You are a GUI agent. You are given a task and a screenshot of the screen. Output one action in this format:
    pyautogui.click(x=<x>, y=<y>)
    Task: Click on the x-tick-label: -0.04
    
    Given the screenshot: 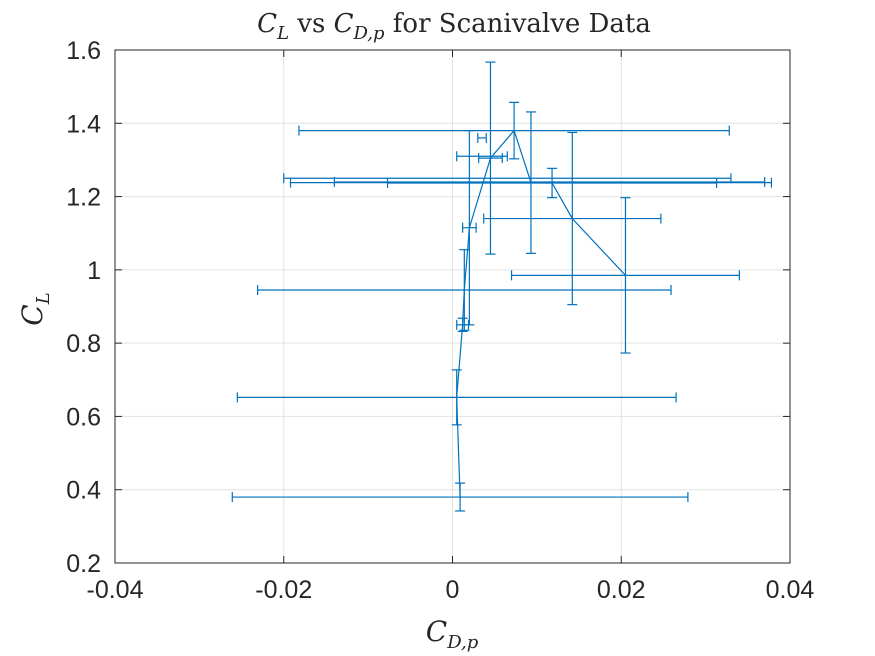 What is the action you would take?
    pyautogui.click(x=115, y=590)
    